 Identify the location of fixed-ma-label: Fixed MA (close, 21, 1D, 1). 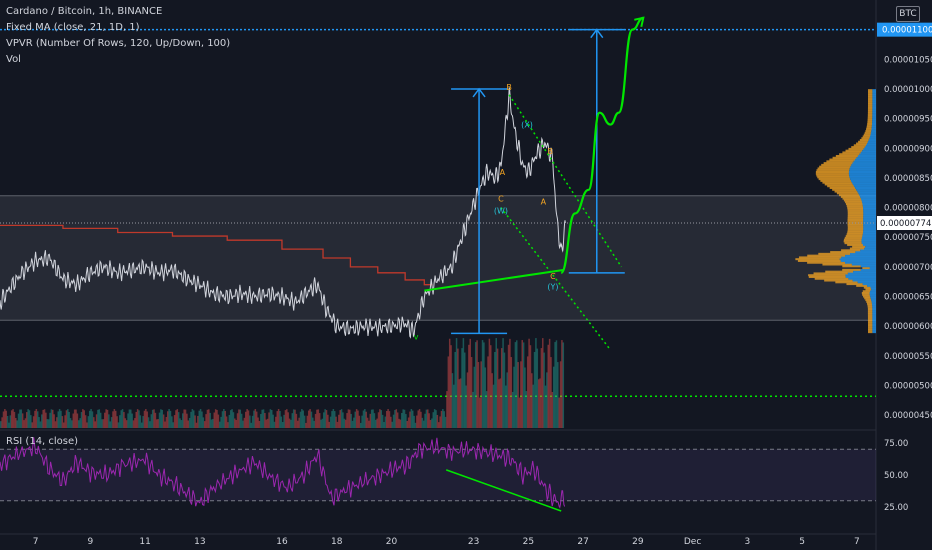
(73, 27).